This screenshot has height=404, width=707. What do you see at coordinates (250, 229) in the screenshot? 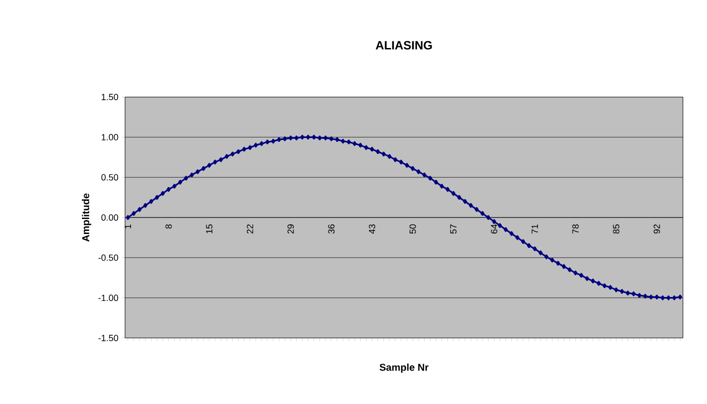
I see `x-tick-label: 22` at bounding box center [250, 229].